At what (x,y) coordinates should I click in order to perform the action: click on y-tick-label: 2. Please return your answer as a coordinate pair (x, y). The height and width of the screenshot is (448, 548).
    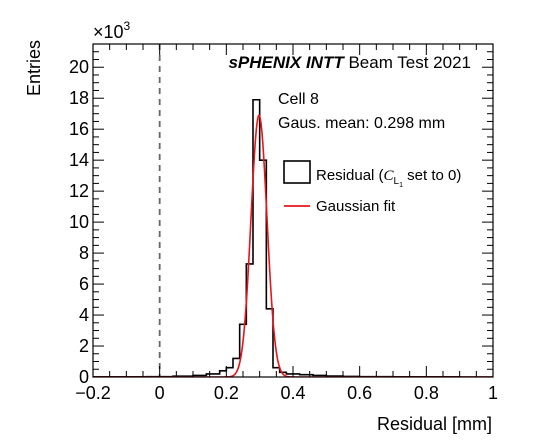
    Looking at the image, I should click on (84, 346).